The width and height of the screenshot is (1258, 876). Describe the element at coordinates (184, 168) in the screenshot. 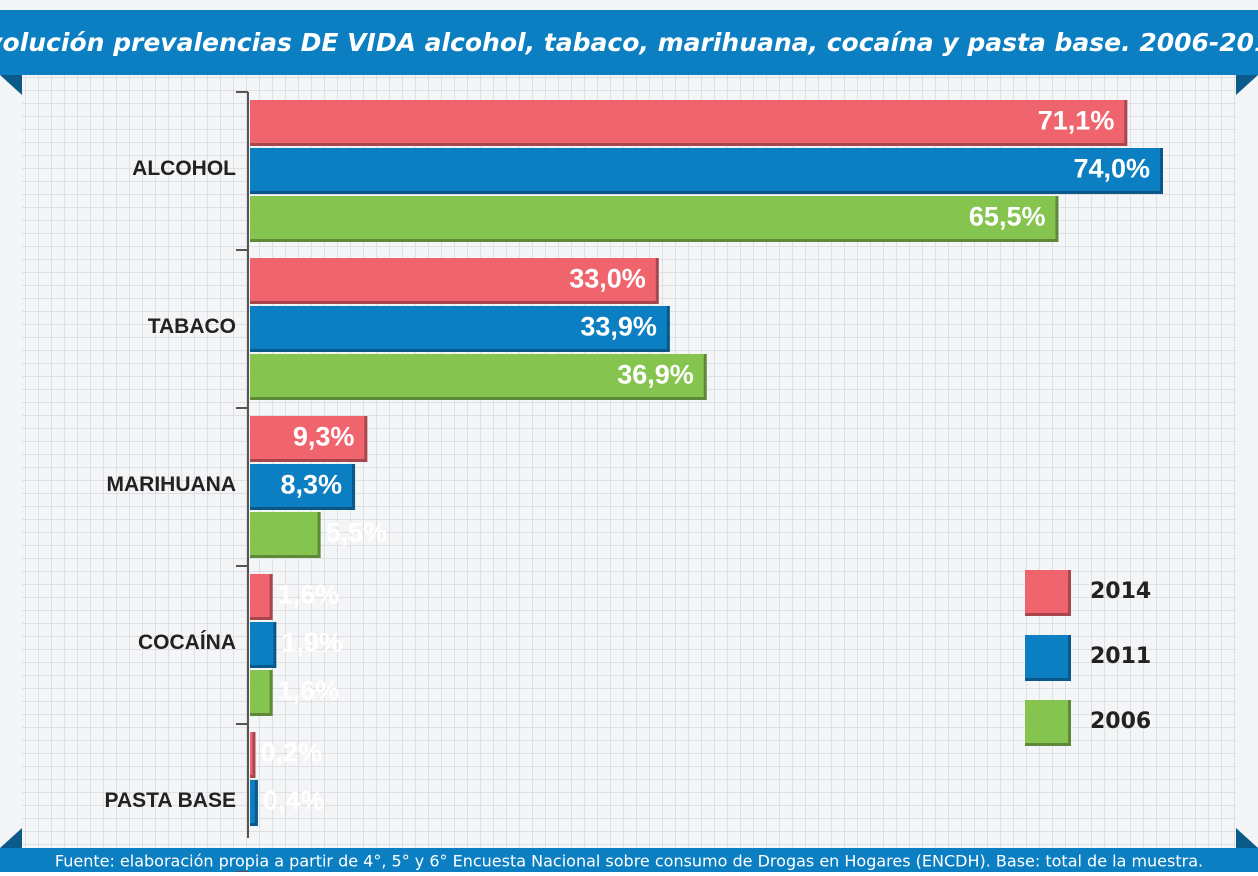

I see `category-label: ALCOHOL` at that location.